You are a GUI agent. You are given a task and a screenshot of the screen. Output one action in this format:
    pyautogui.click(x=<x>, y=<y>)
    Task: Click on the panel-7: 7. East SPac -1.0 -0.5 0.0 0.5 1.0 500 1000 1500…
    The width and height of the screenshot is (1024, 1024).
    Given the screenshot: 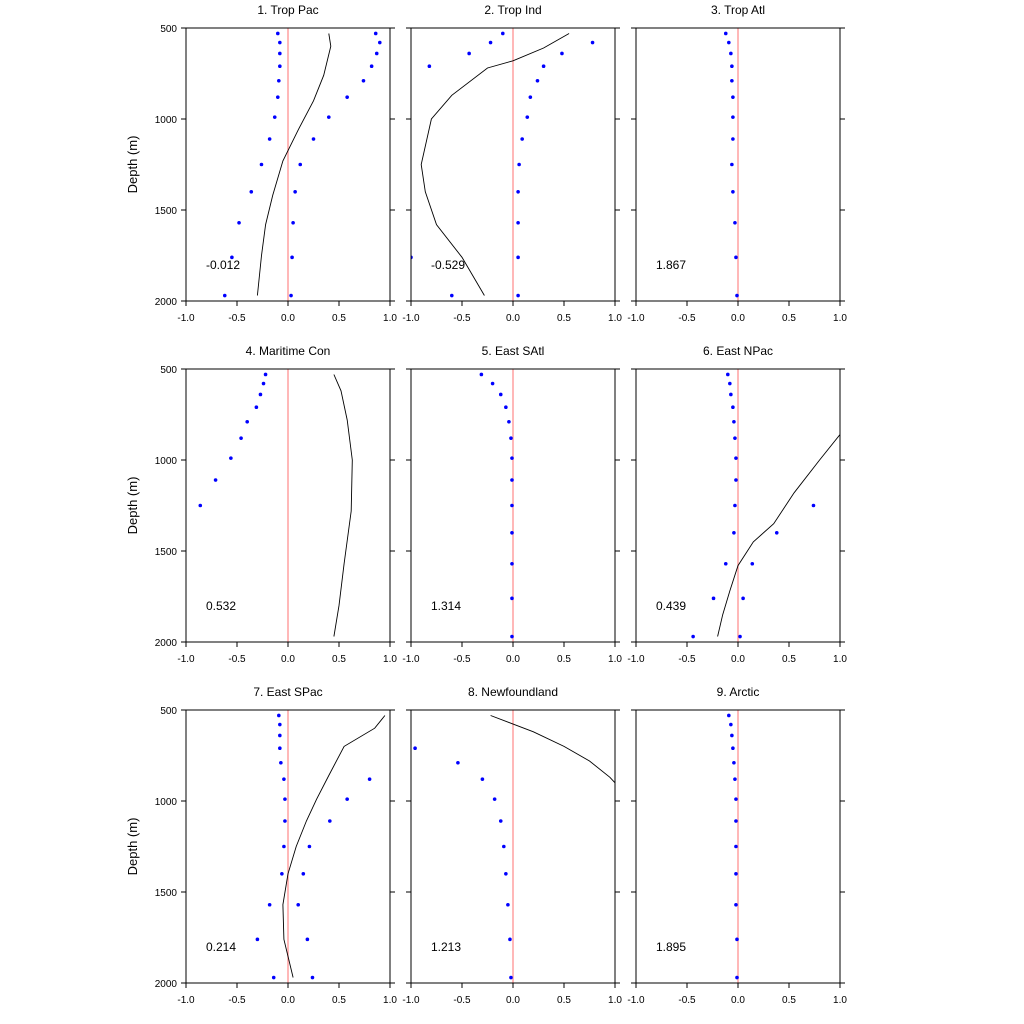 What is the action you would take?
    pyautogui.click(x=261, y=845)
    